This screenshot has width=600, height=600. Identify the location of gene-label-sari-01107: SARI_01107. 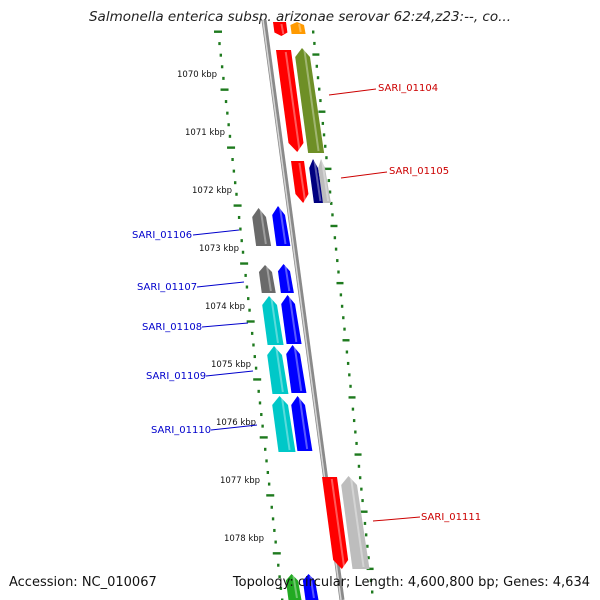
(167, 287).